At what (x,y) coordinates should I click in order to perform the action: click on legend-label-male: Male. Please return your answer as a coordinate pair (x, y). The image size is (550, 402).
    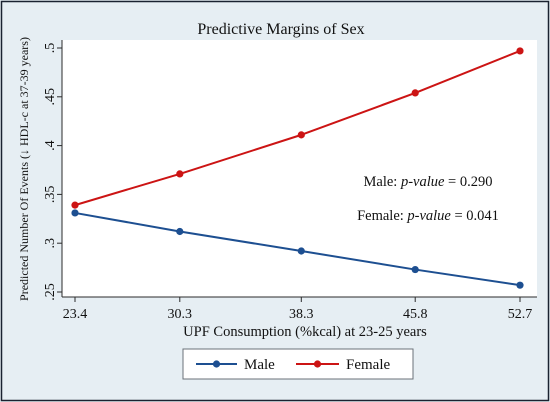
    Looking at the image, I should click on (259, 365).